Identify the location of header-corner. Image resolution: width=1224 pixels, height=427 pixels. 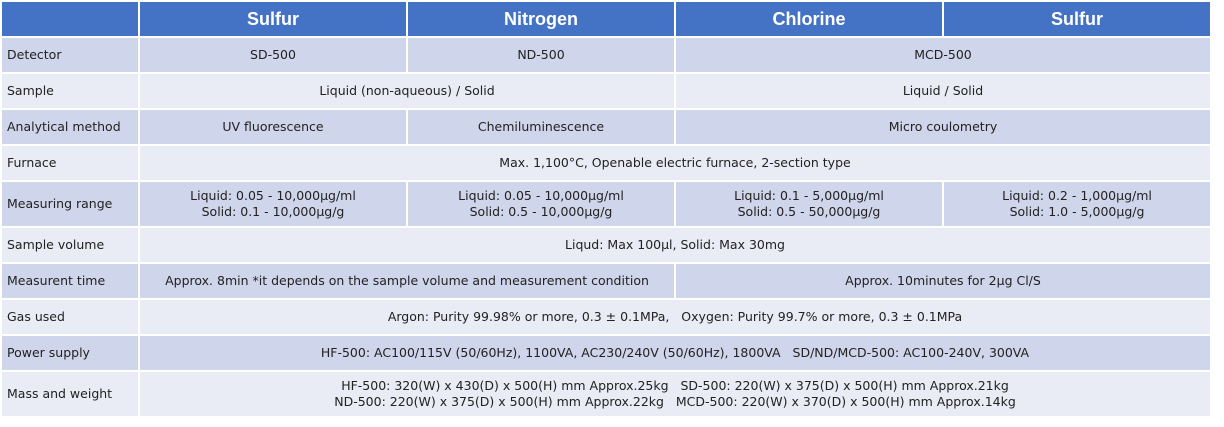
(70, 19).